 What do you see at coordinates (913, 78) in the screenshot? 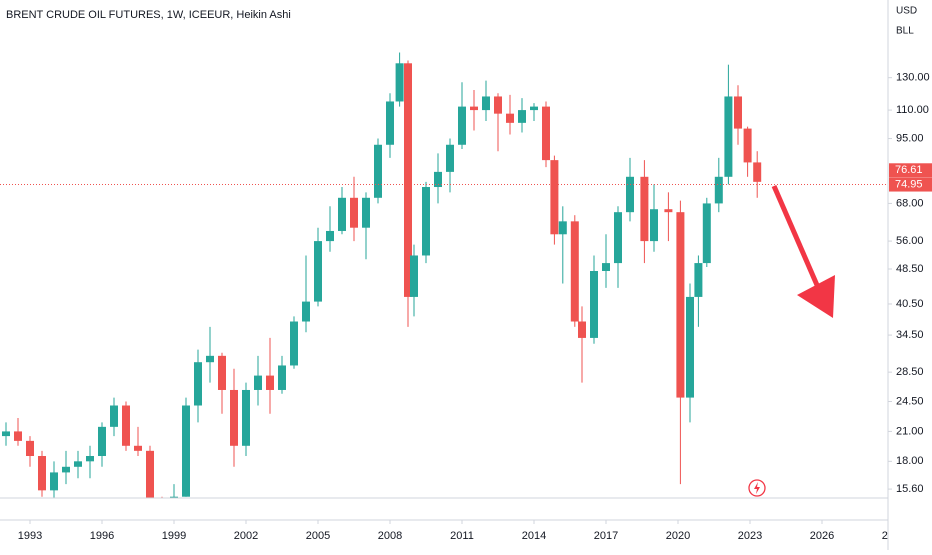
I see `y-tick-label: 130.00` at bounding box center [913, 78].